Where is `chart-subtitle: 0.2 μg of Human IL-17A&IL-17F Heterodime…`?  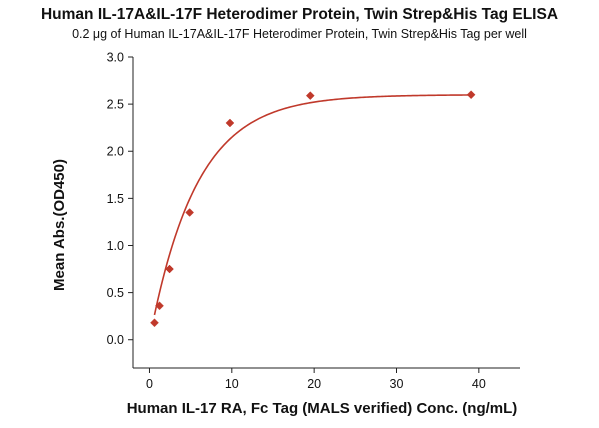 chart-subtitle: 0.2 μg of Human IL-17A&IL-17F Heterodime… is located at coordinates (299, 34).